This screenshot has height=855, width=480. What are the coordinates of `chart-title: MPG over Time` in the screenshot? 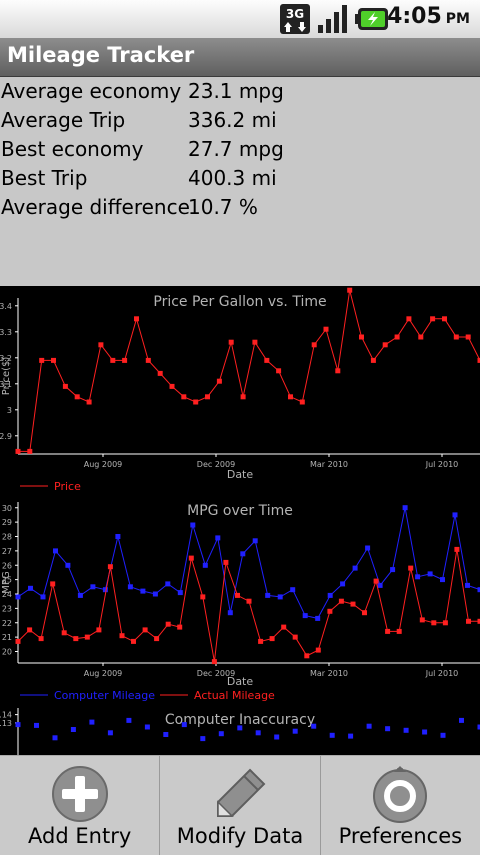 It's located at (240, 511).